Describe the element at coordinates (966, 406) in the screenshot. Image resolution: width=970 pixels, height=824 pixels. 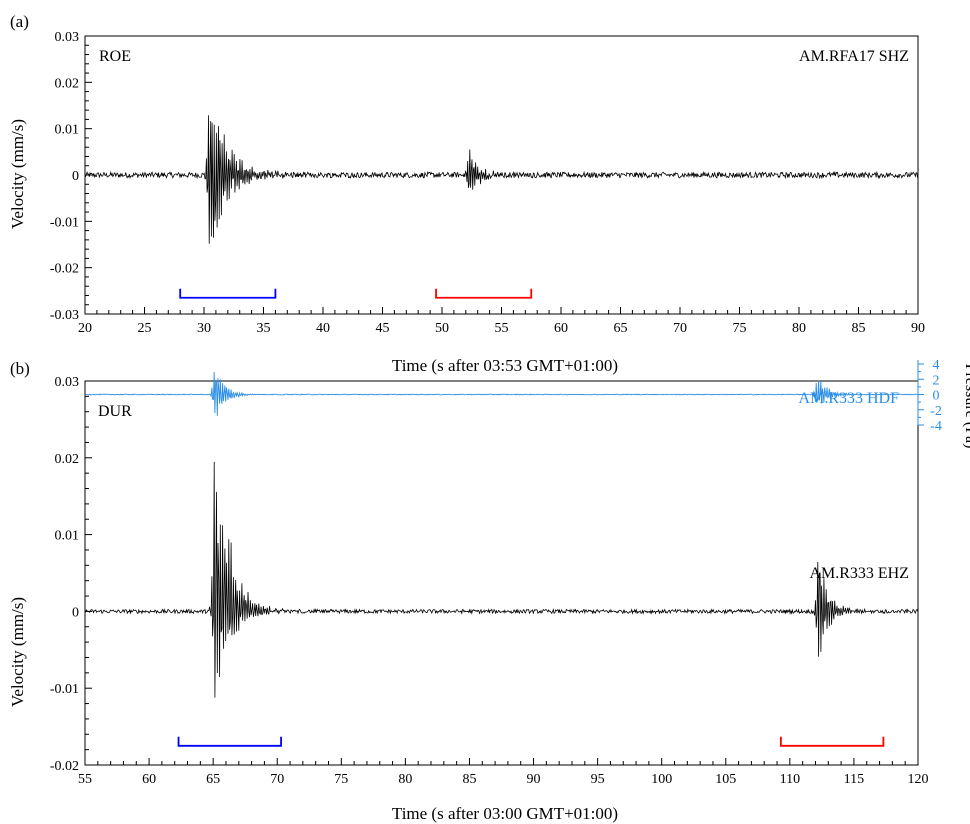
I see `panel-b-secondary-y-axis-title: Pressure (Pa)` at that location.